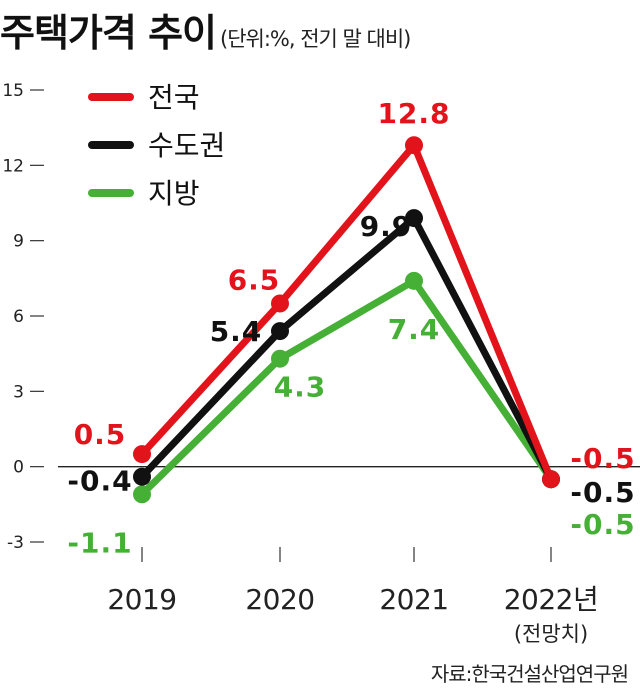  Describe the element at coordinates (602, 524) in the screenshot. I see `data-label-지방: -0.5` at that location.